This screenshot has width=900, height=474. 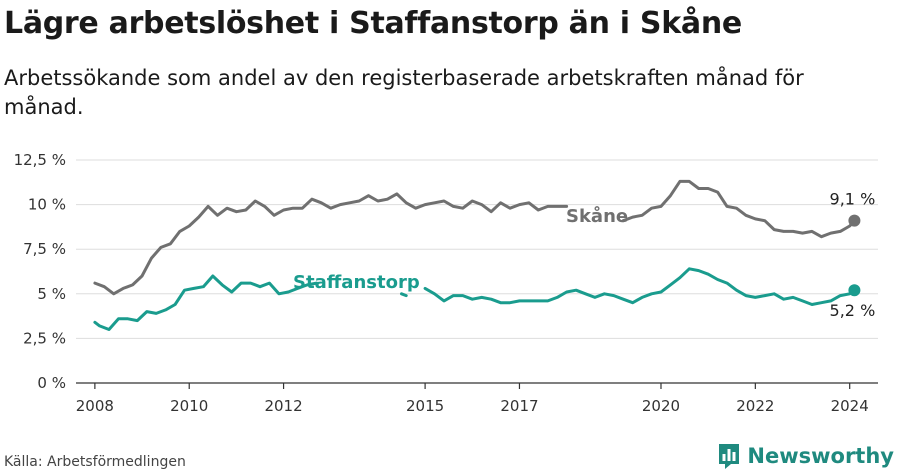 What do you see at coordinates (95, 406) in the screenshot?
I see `x-tick-label: 2008` at bounding box center [95, 406].